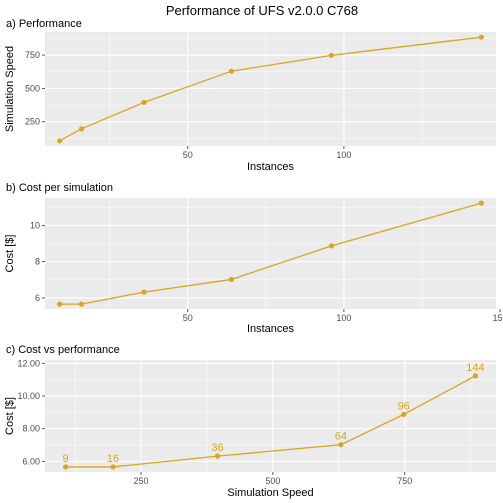 The image size is (503, 503). What do you see at coordinates (63, 350) in the screenshot?
I see `panel-title: c) Cost vs performance` at bounding box center [63, 350].